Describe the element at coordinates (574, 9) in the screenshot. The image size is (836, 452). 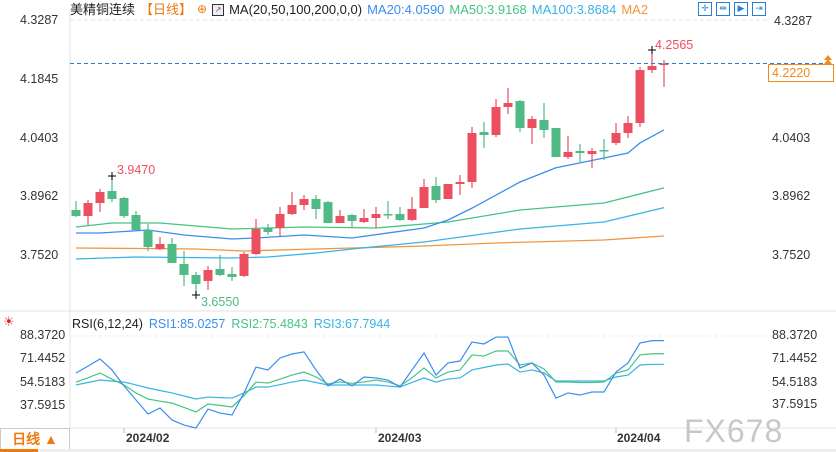
I see `ma100-value: MA100:3.8684` at that location.